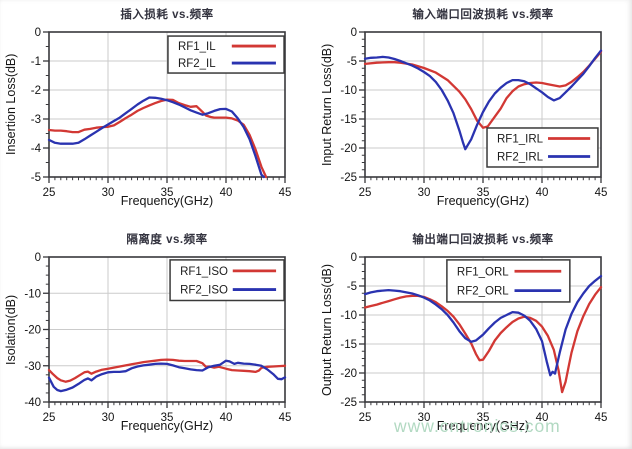  I want to click on chart-title: 隔离度 vs.频率, so click(167, 240).